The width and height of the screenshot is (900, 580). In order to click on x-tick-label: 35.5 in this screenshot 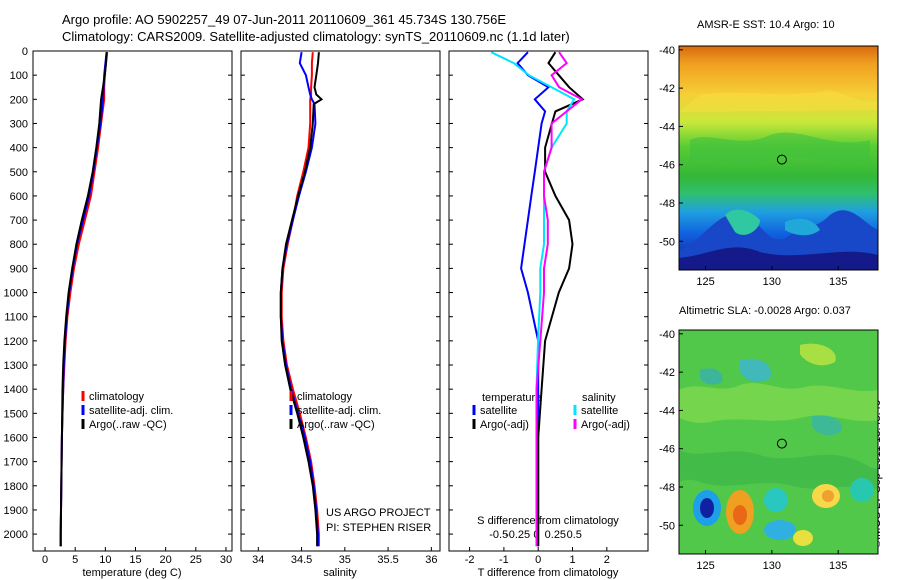, I will do `click(387, 560)`.